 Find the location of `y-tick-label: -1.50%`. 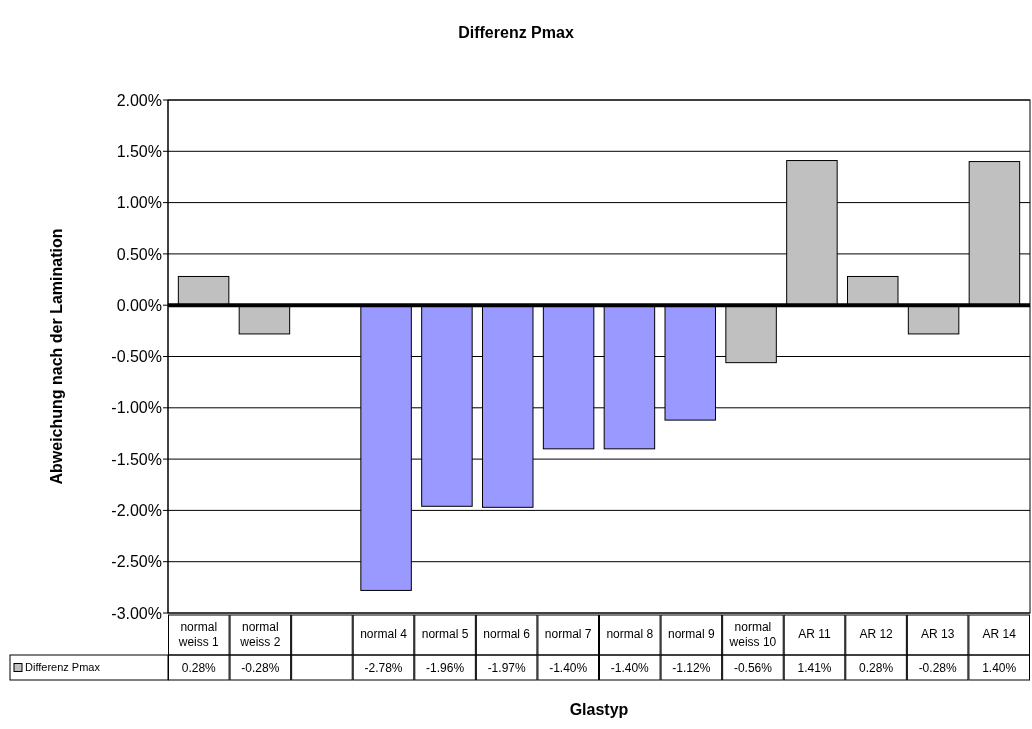

y-tick-label: -1.50% is located at coordinates (136, 459).